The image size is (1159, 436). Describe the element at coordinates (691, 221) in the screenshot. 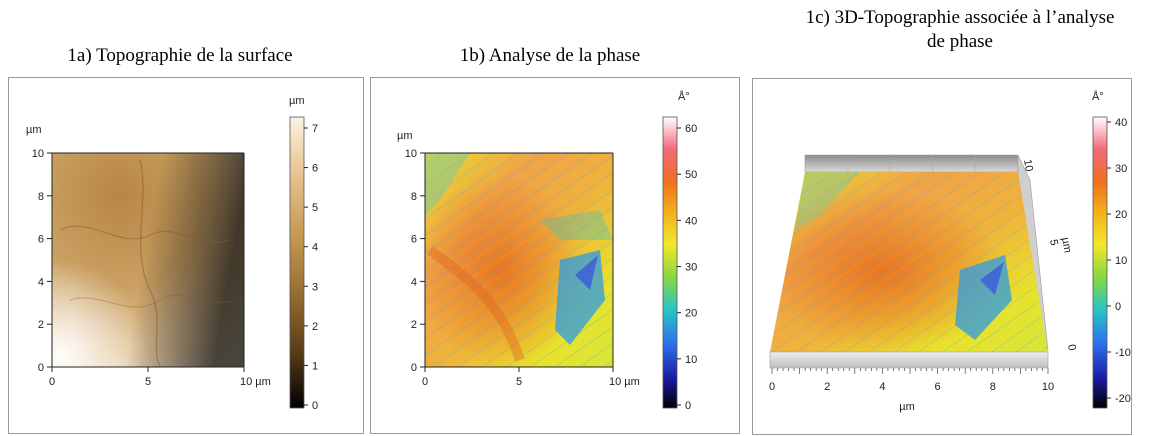

I see `panel-b-colorbar-tick-label: 40` at that location.